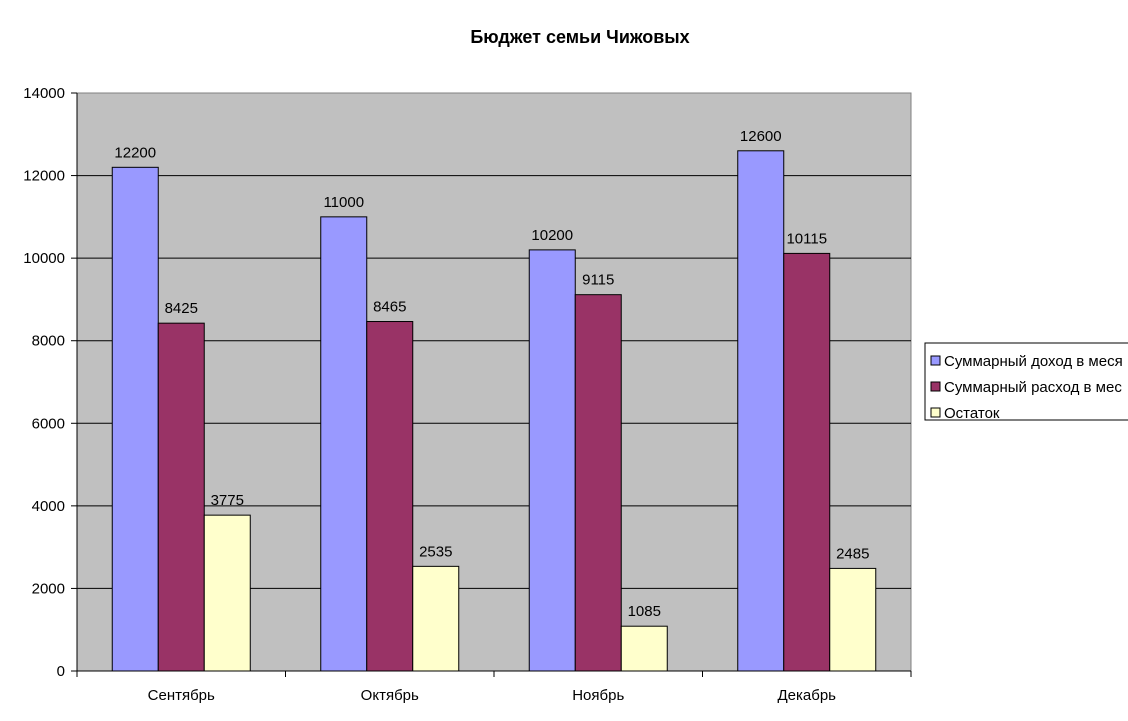 Image resolution: width=1128 pixels, height=721 pixels. What do you see at coordinates (598, 695) in the screenshot?
I see `x-tick-label: Ноябрь` at bounding box center [598, 695].